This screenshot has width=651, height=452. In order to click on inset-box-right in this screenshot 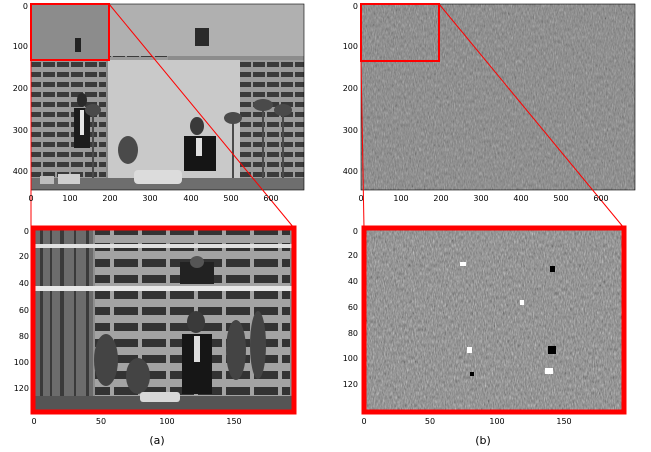, I will do `click(400, 32)`.